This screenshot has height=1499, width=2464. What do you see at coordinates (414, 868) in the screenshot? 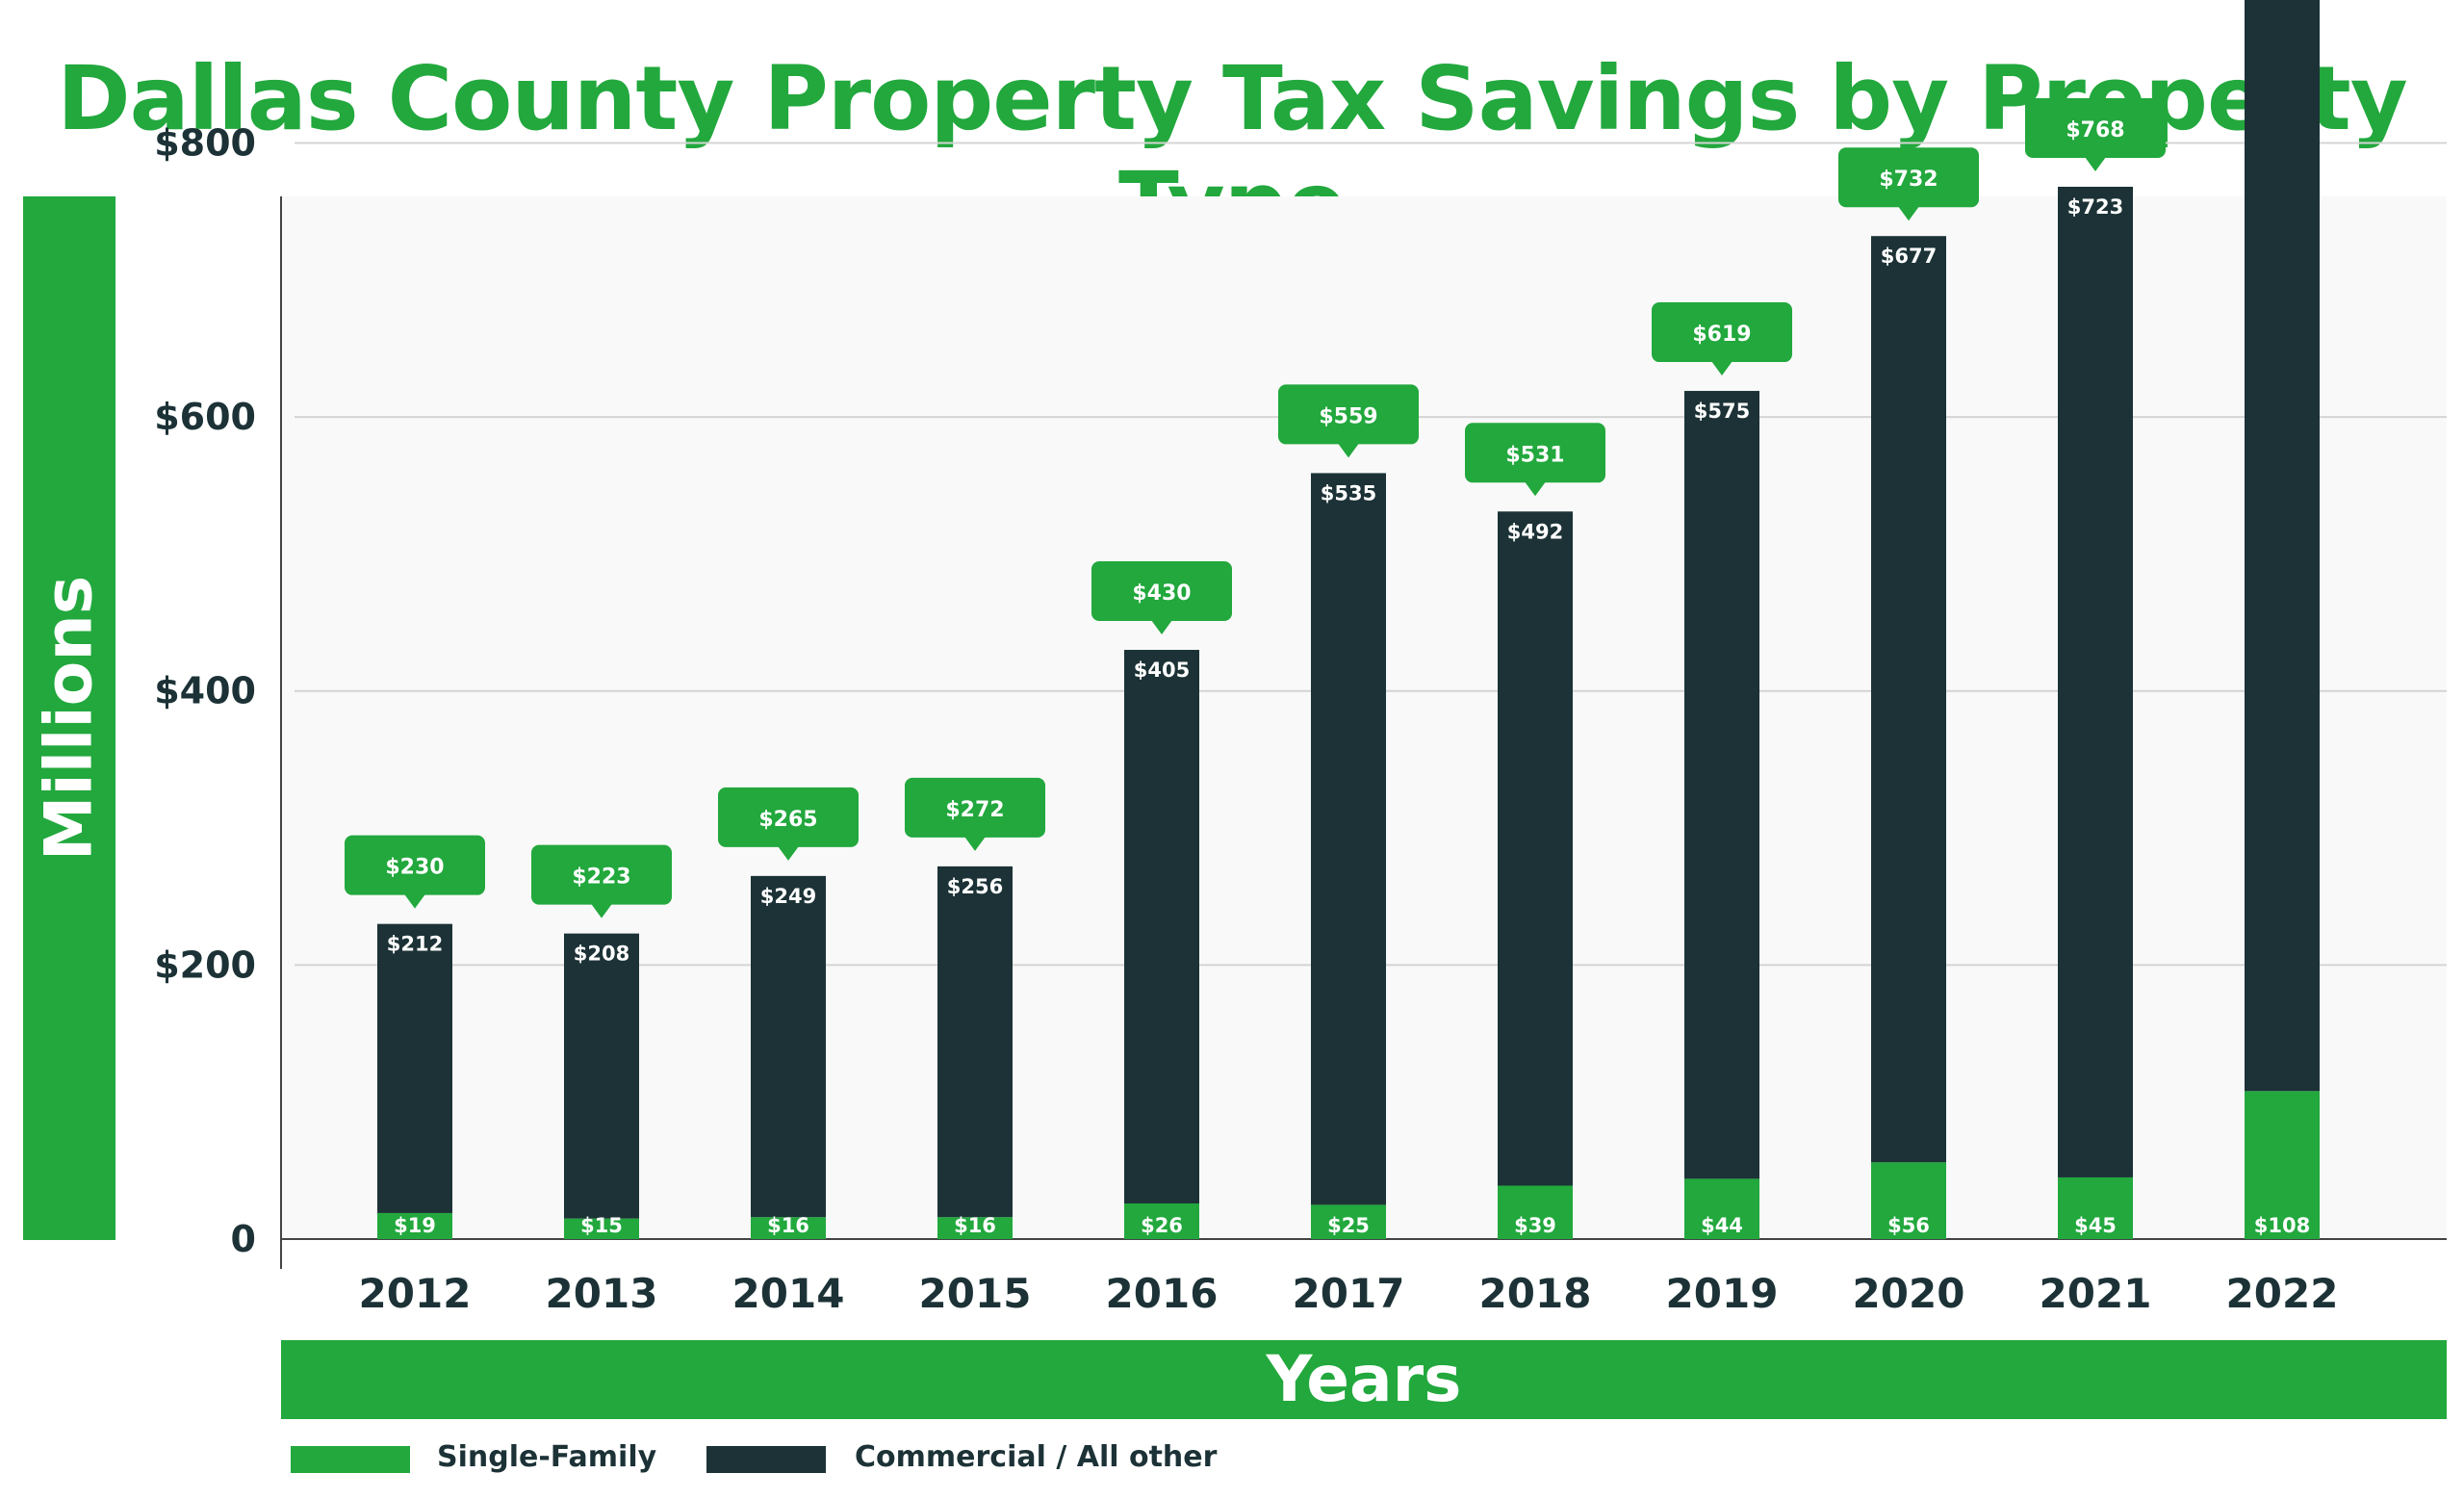
I see `total-label: $230` at bounding box center [414, 868].